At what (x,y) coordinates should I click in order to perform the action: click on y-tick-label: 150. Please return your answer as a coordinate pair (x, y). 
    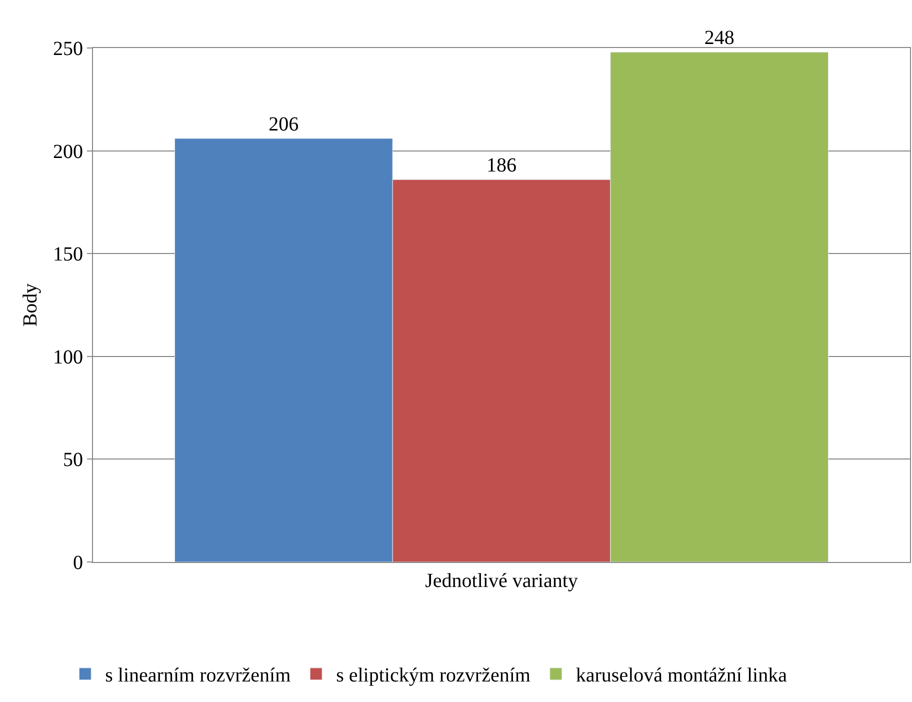
    Looking at the image, I should click on (68, 255).